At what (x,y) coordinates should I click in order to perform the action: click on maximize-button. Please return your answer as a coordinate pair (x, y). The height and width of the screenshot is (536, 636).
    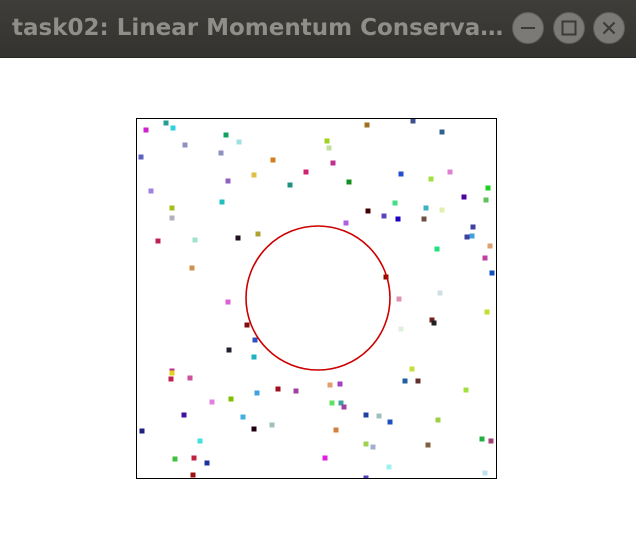
    Looking at the image, I should click on (569, 28).